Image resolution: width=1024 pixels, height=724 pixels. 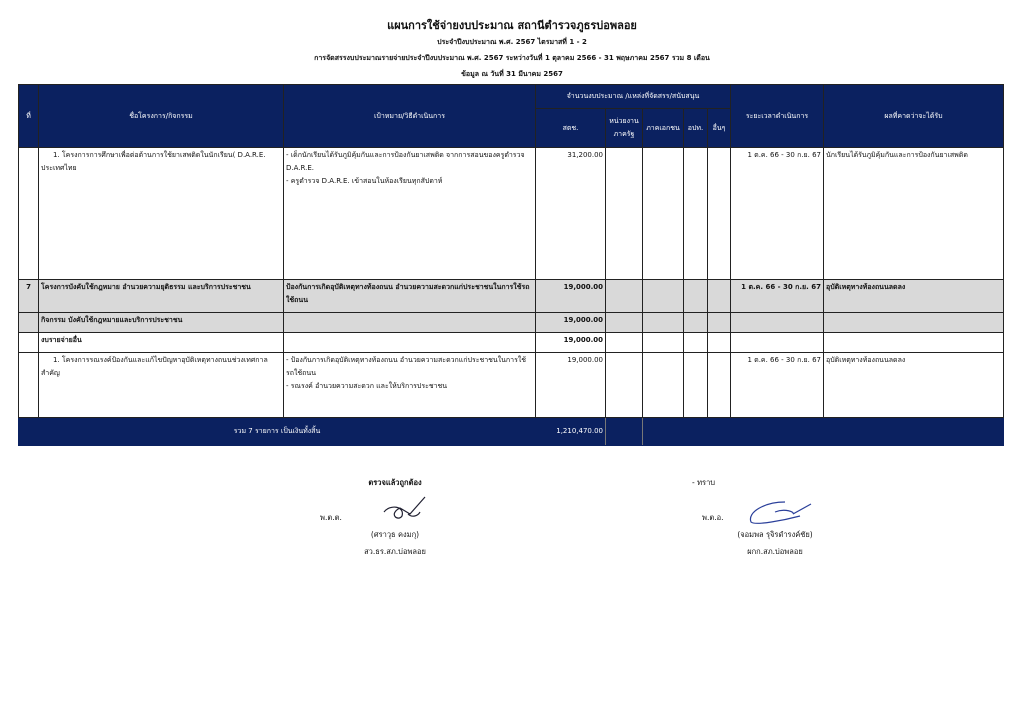 I want to click on right-rank: พ.ต.อ., so click(x=713, y=517).